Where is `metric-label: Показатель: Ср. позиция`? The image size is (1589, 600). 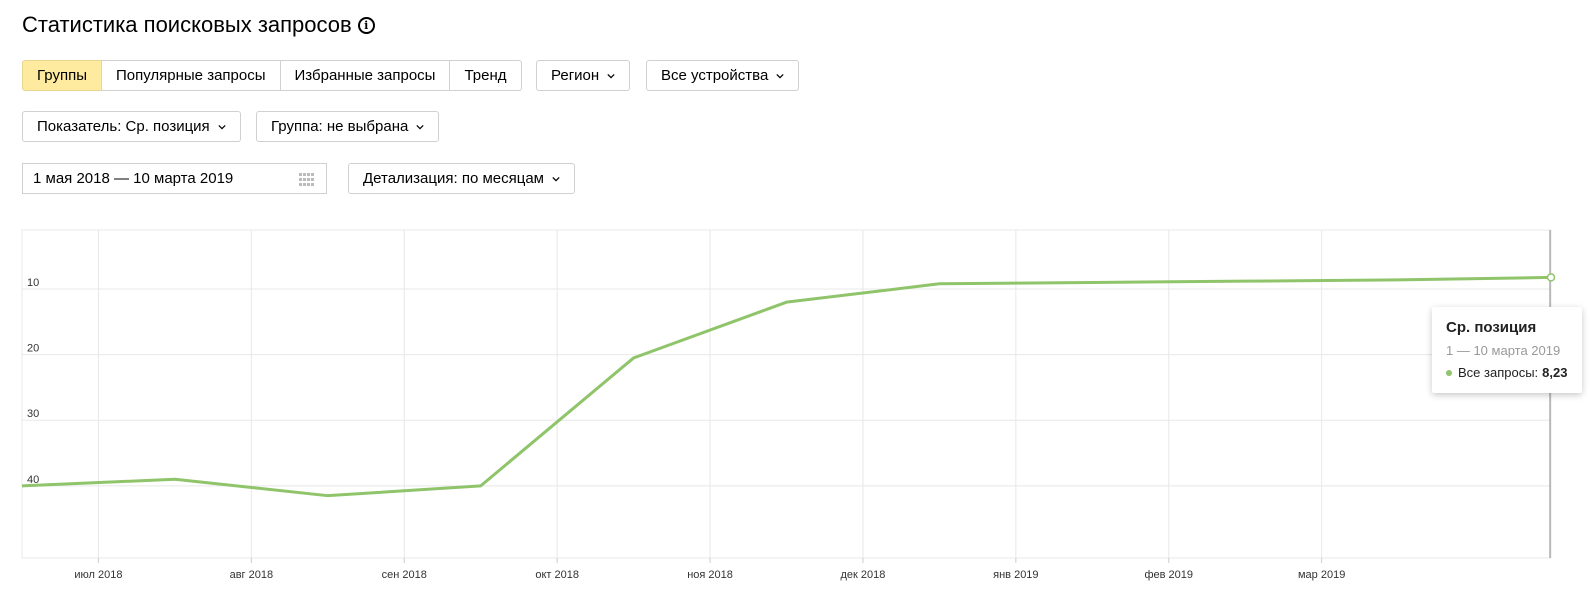
metric-label: Показатель: Ср. позиция is located at coordinates (123, 126).